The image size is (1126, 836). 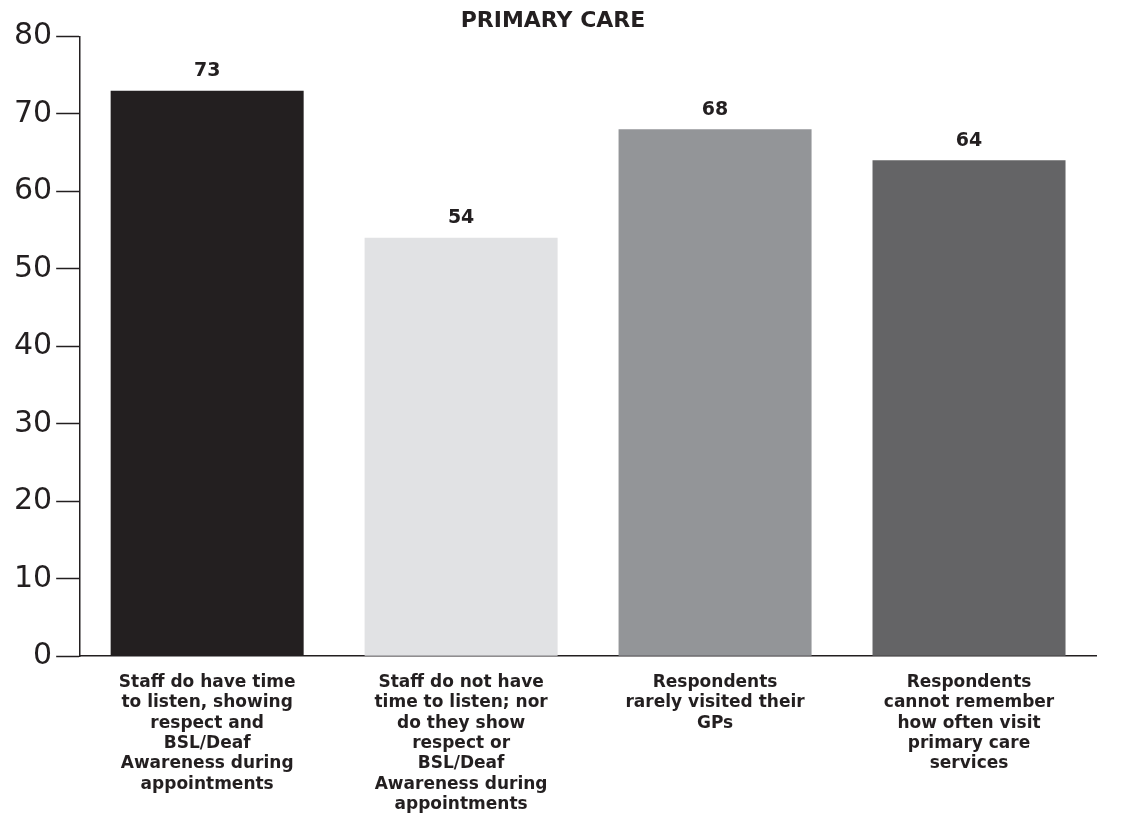 I want to click on y-tick-label: 10, so click(x=33, y=576).